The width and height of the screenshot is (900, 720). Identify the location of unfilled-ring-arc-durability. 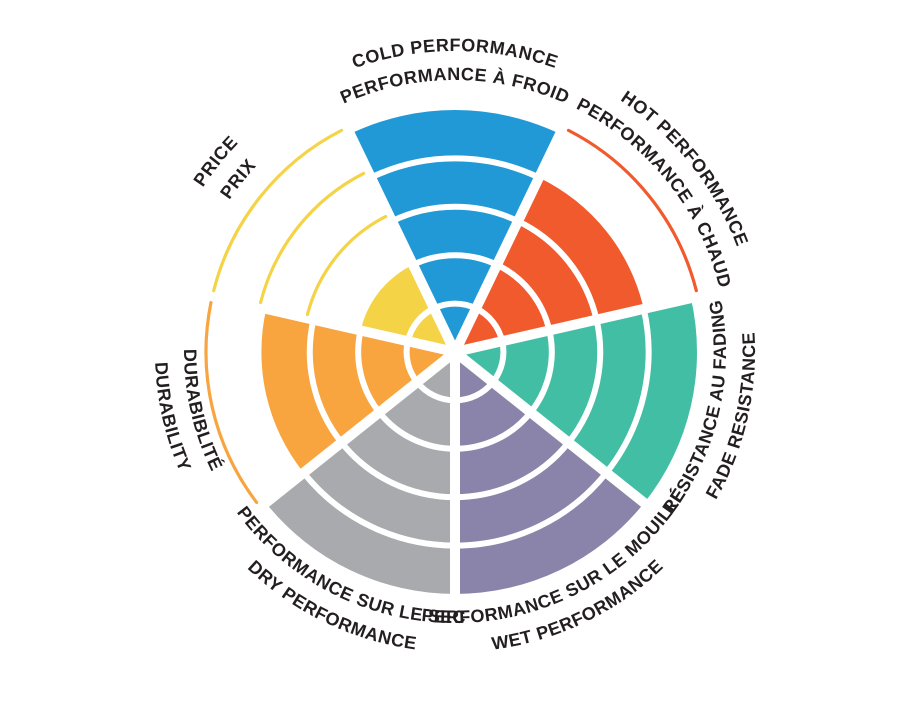
(231, 402).